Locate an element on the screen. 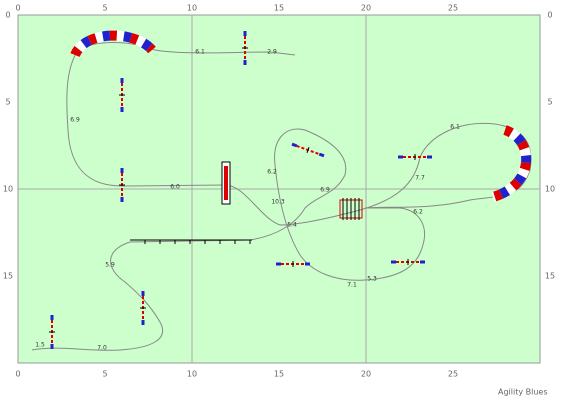  distance-label: 5.4 is located at coordinates (292, 225).